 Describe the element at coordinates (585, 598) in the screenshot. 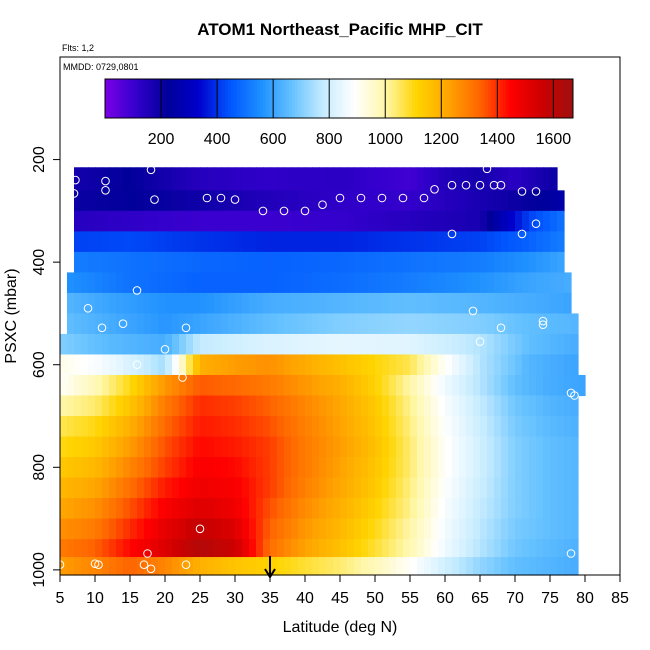

I see `x-tick-label: 80` at that location.